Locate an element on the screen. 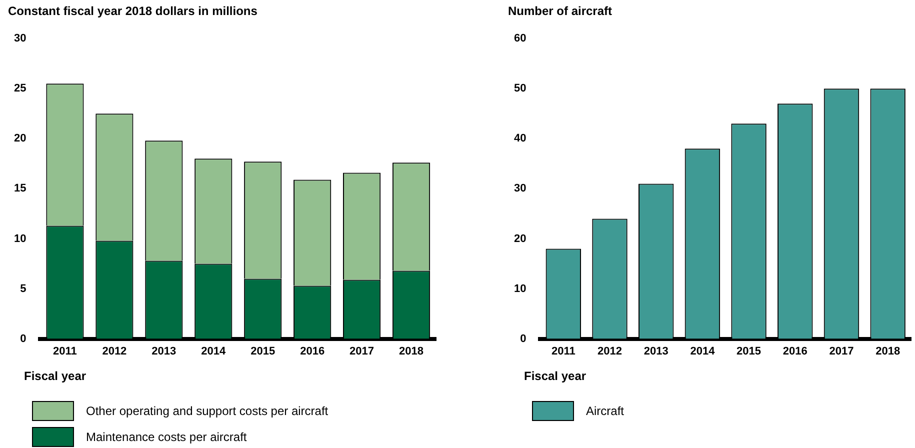 This screenshot has width=915, height=448. y-tick-label: 50 is located at coordinates (520, 88).